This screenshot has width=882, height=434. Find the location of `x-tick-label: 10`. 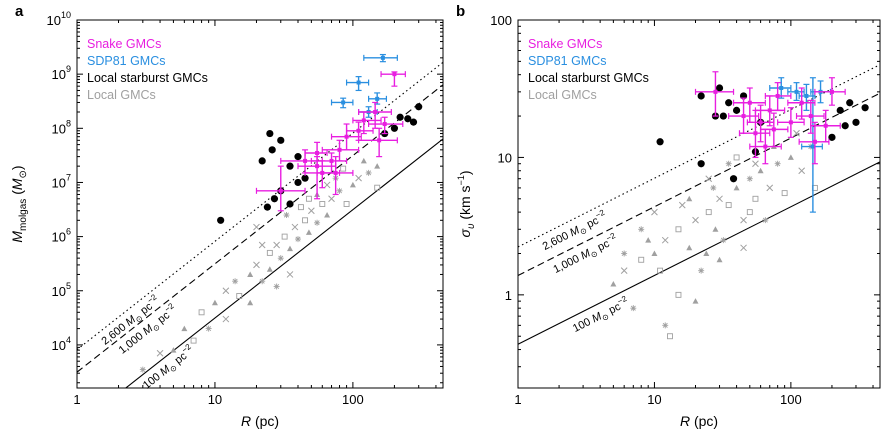

x-tick-label: 10 is located at coordinates (654, 399).